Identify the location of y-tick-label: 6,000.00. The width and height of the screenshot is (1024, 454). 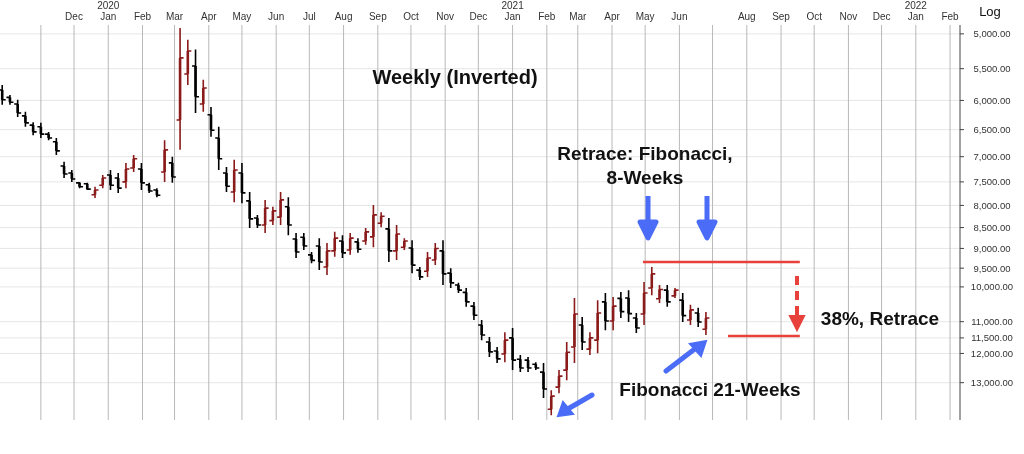
(992, 100).